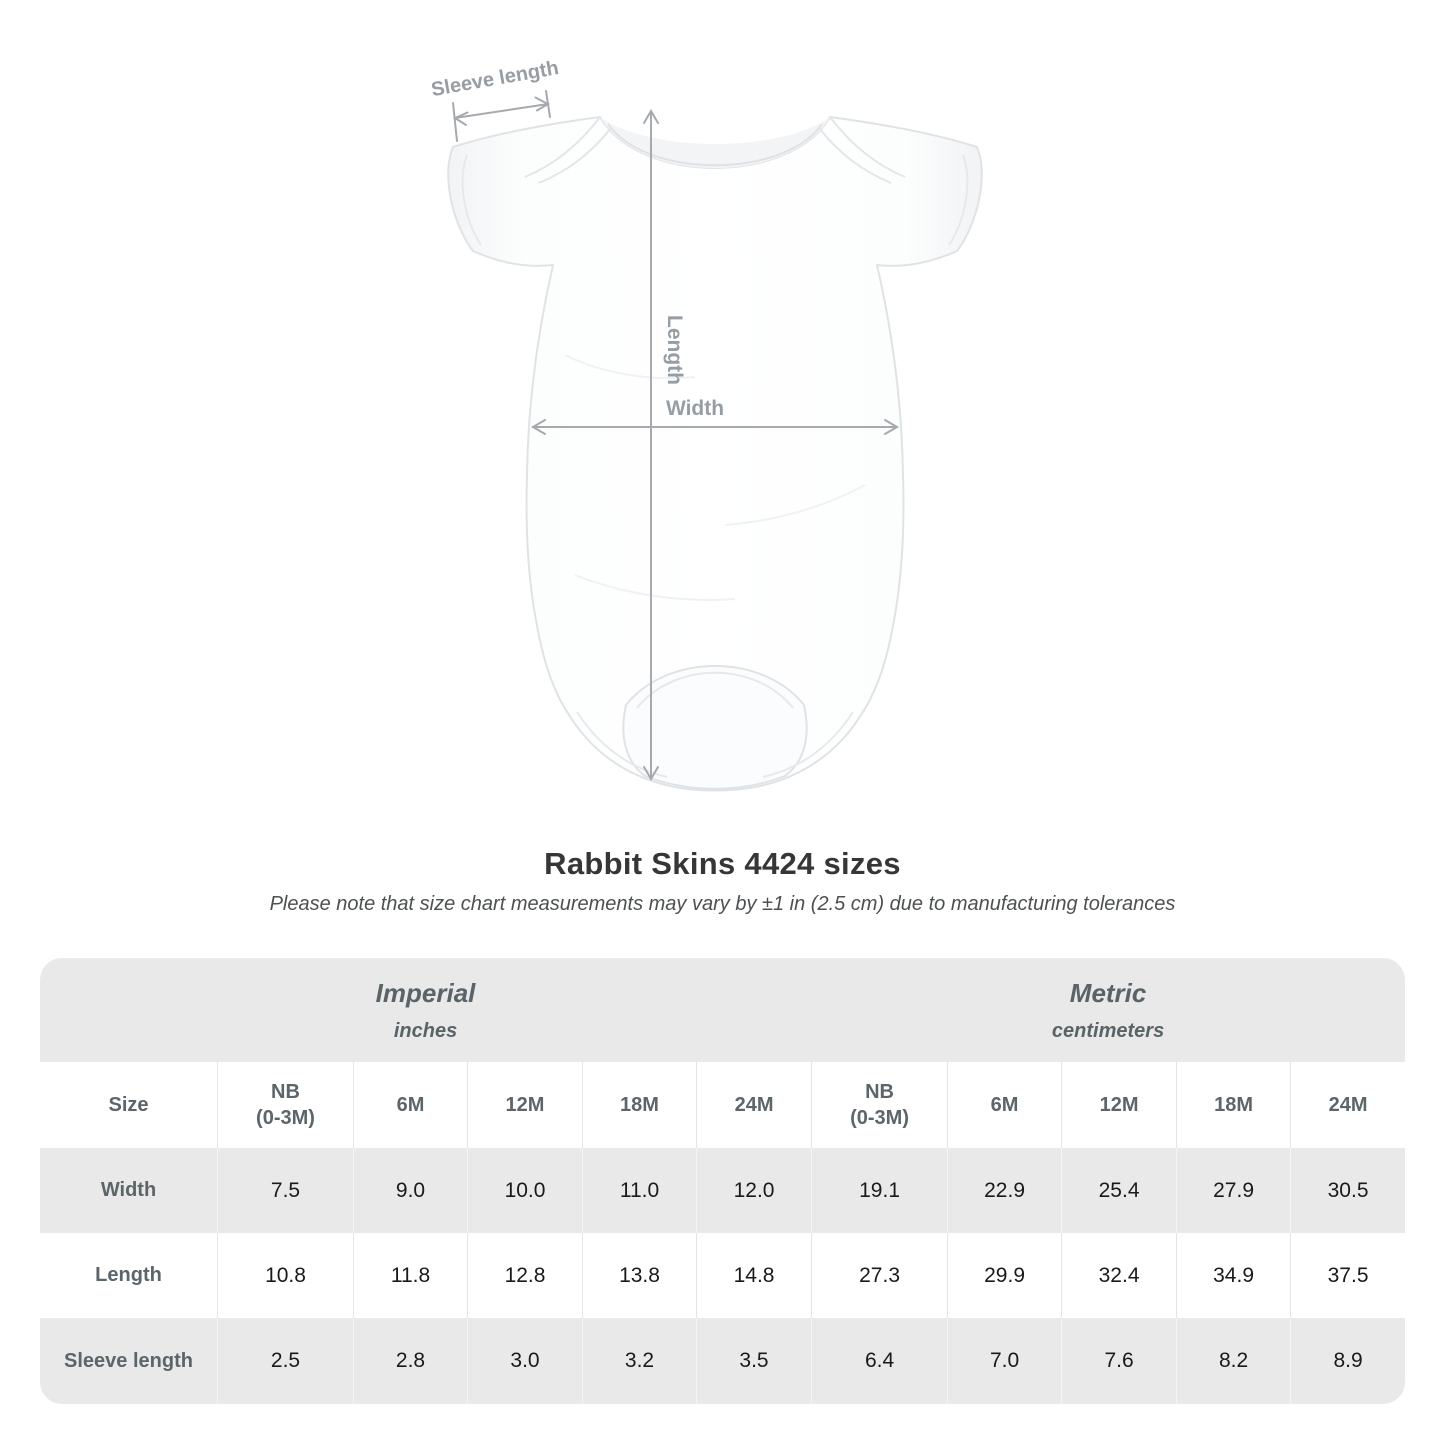 The height and width of the screenshot is (1445, 1445). Describe the element at coordinates (1004, 1275) in the screenshot. I see `size-value-cell: 29.9` at that location.